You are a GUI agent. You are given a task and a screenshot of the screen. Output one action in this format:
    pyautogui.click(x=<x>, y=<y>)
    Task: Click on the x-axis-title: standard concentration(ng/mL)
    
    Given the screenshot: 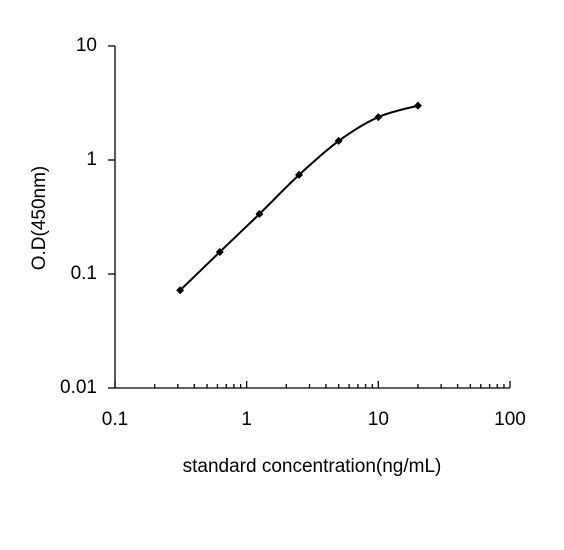 What is the action you would take?
    pyautogui.click(x=312, y=466)
    